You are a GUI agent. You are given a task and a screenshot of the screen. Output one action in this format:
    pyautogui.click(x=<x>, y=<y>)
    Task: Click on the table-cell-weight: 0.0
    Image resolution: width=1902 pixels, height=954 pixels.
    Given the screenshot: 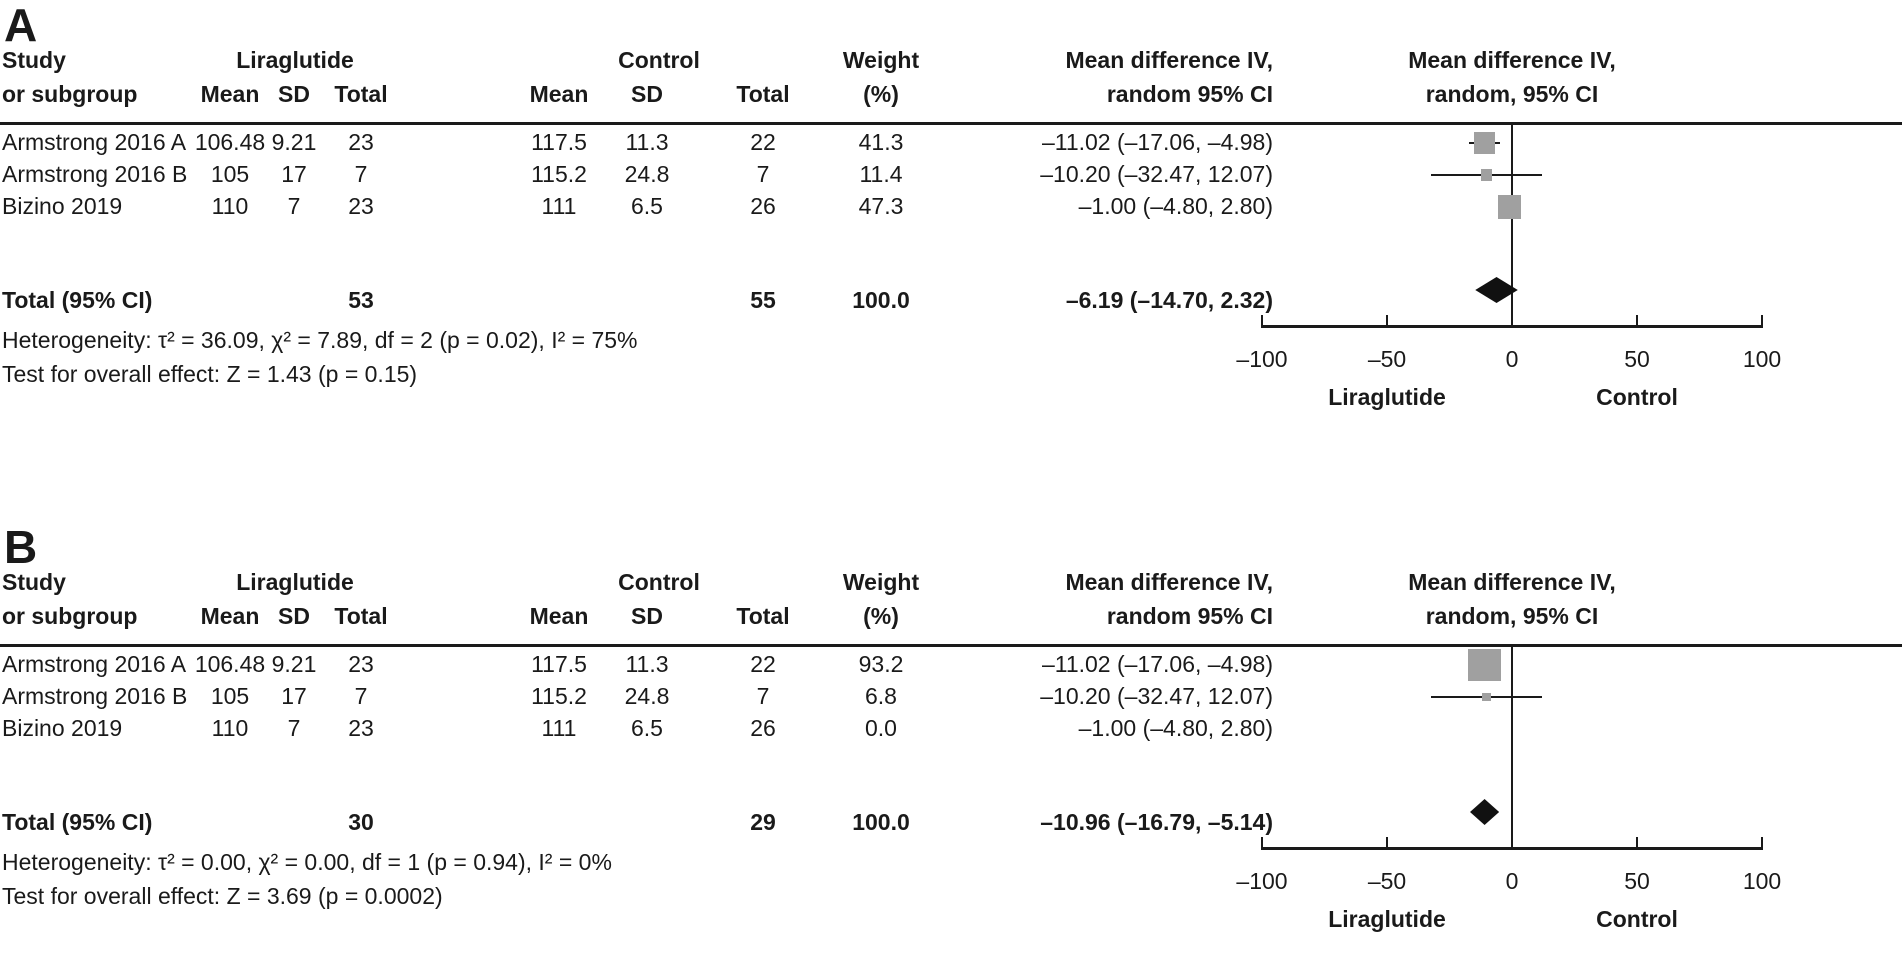 What is the action you would take?
    pyautogui.click(x=881, y=728)
    